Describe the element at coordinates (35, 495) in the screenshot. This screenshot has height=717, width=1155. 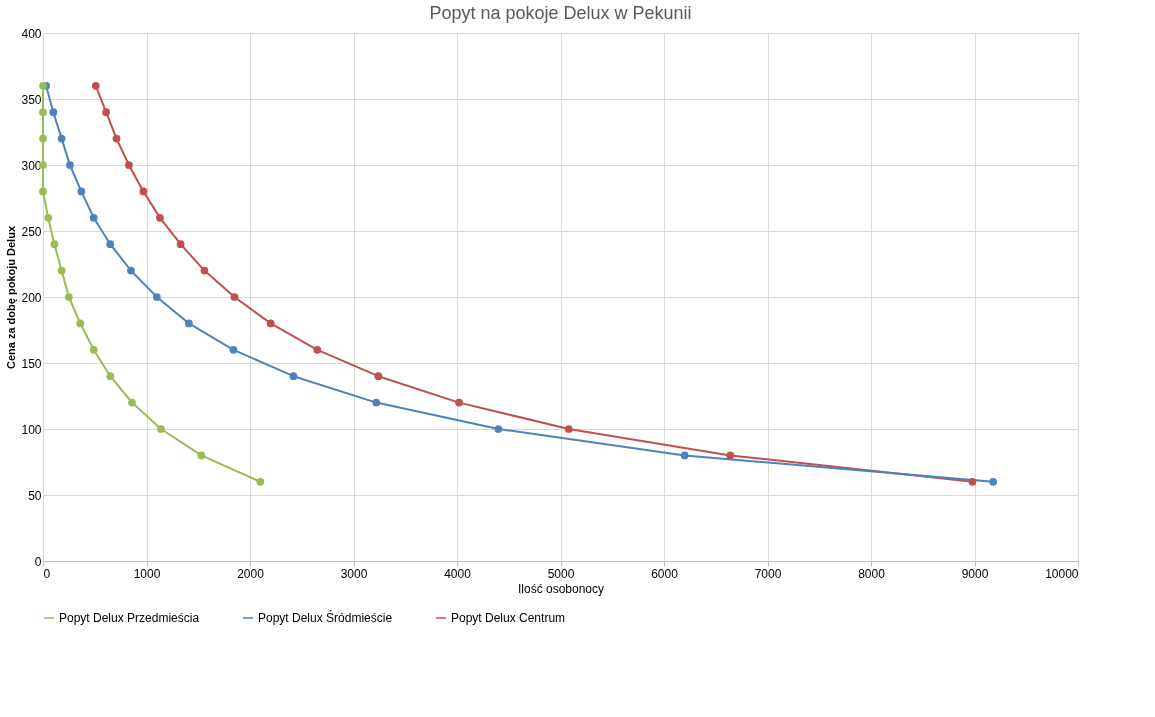
I see `y-tick-label: 50` at that location.